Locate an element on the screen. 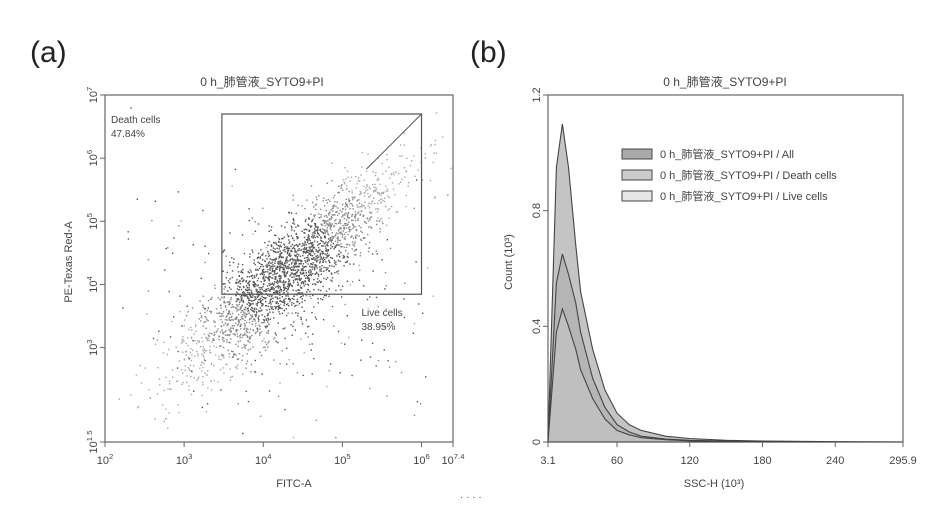 Image resolution: width=929 pixels, height=513 pixels. a-y-tick-label-group: 104 is located at coordinates (92, 283).